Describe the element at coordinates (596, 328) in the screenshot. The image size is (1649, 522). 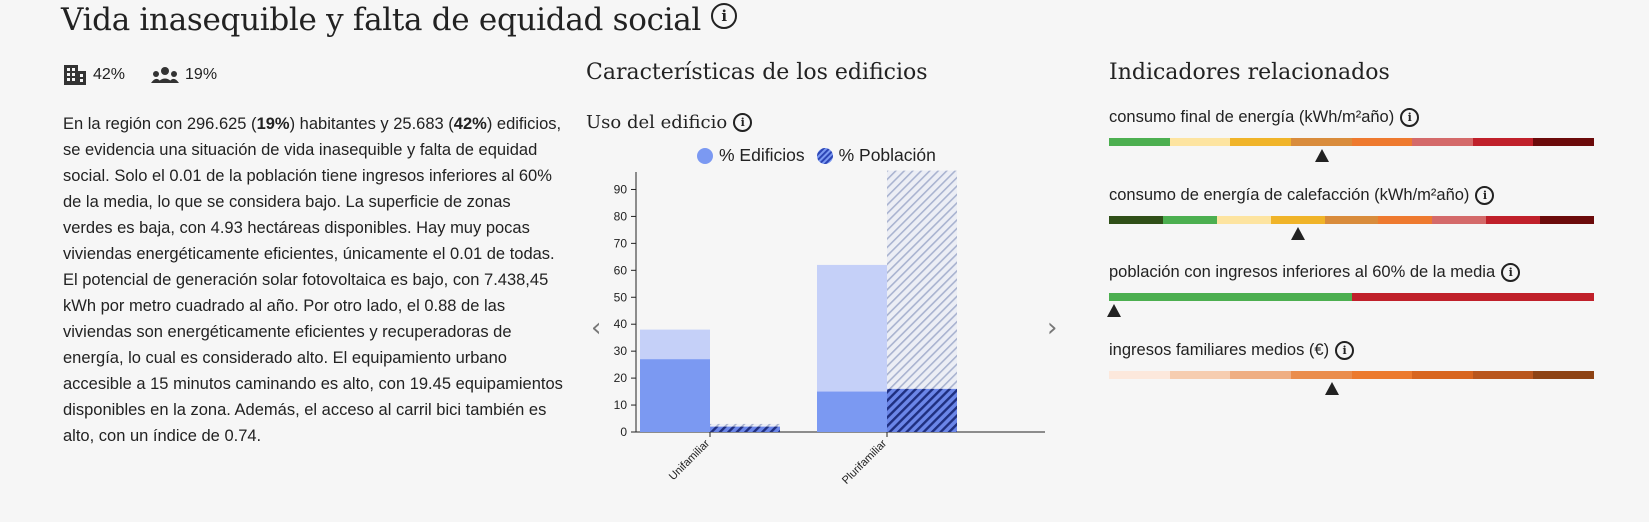
I see `chart-prev-button: ‹` at that location.